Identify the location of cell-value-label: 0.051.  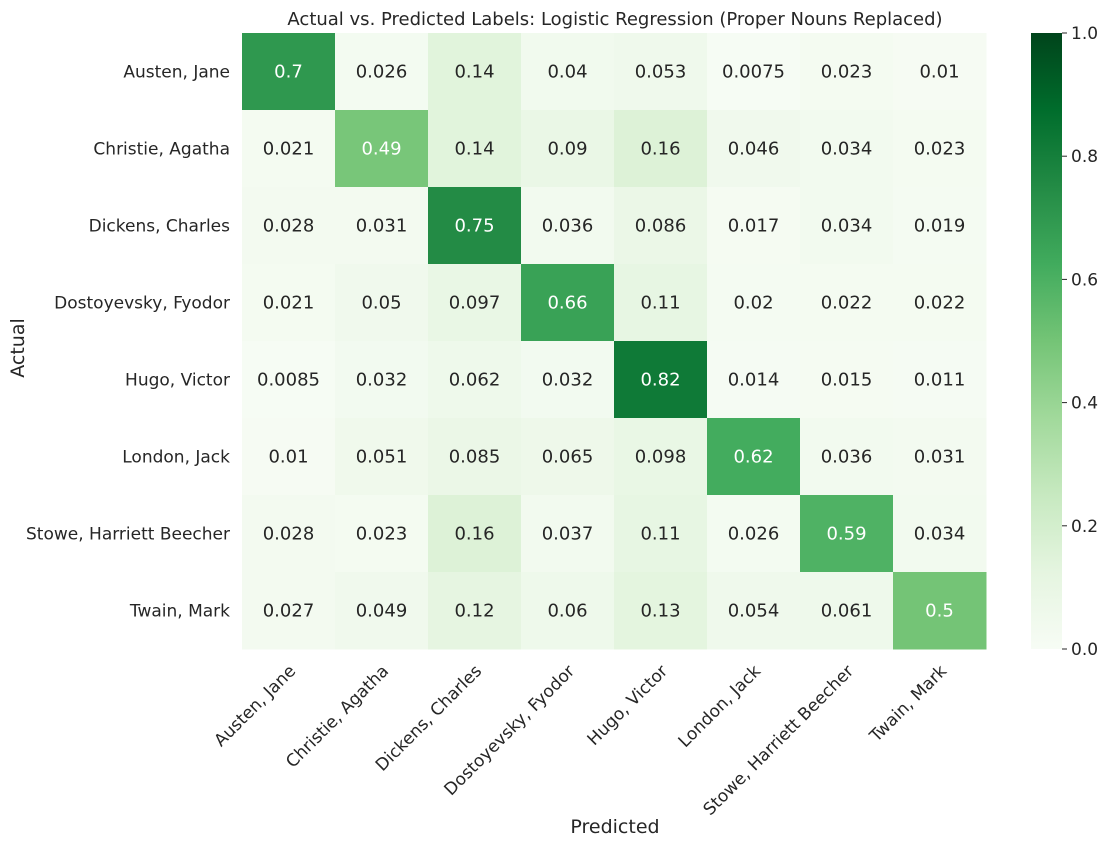
(382, 457).